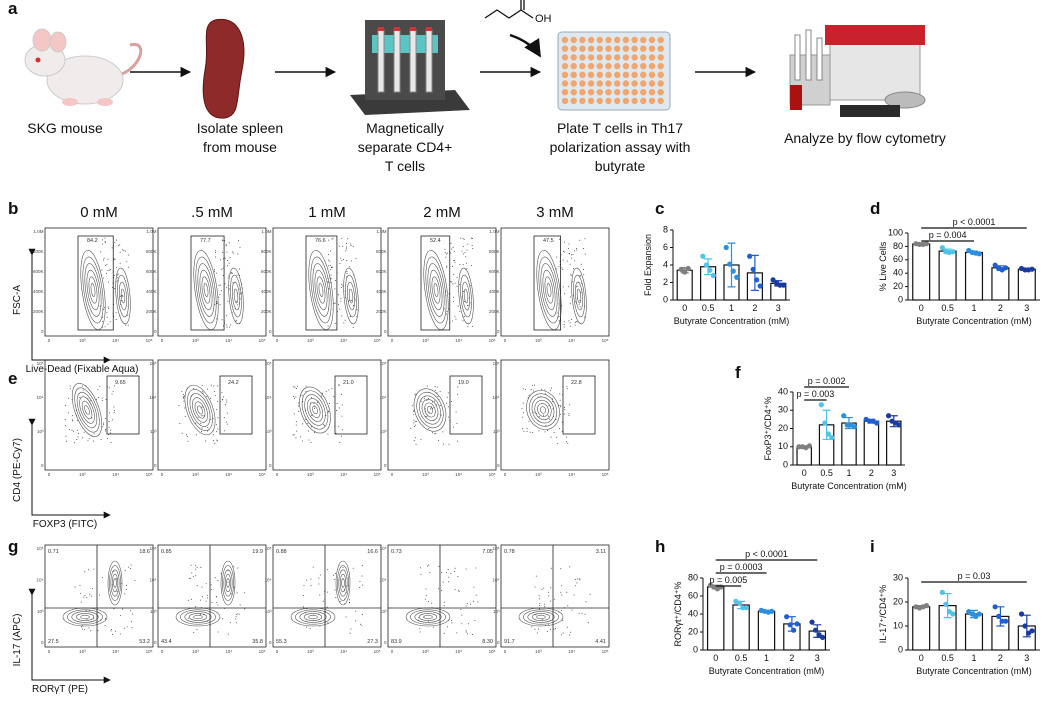 This screenshot has width=1050, height=705. Describe the element at coordinates (768, 428) in the screenshot. I see `y-axis-label: FoxP3⁺/CD4⁺%` at that location.